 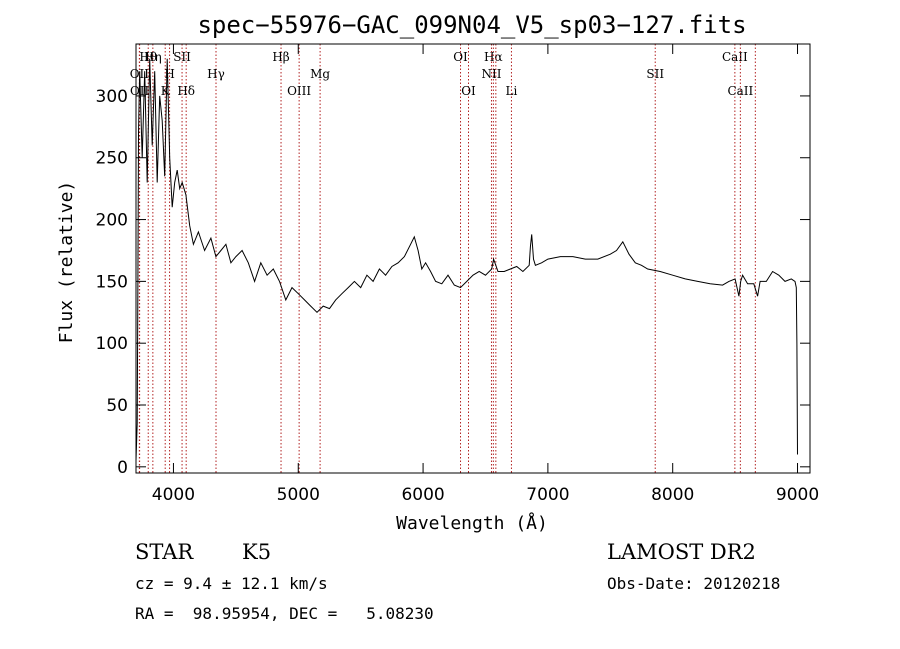 What do you see at coordinates (66, 262) in the screenshot?
I see `y-axis-label: Flux (relative)` at bounding box center [66, 262].